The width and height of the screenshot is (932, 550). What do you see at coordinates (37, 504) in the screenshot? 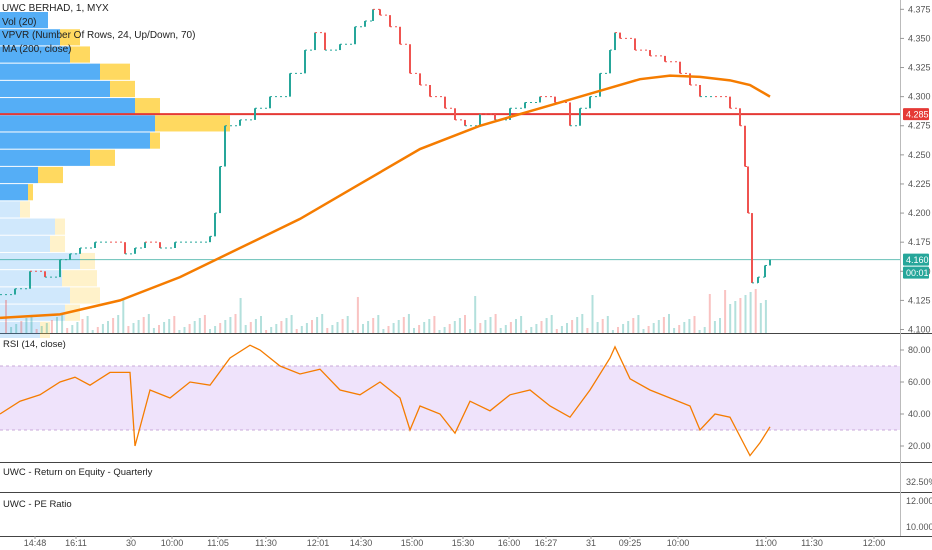
I see `pe-pane-title: UWC - PE Ratio` at bounding box center [37, 504].